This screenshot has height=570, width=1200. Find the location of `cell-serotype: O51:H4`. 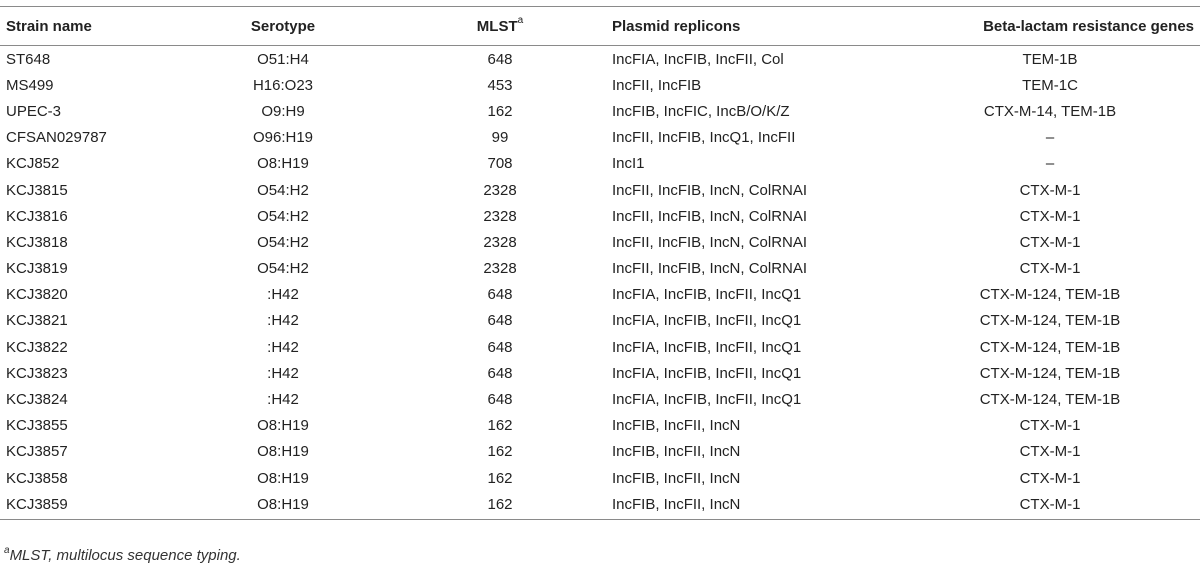

cell-serotype: O51:H4 is located at coordinates (283, 59).